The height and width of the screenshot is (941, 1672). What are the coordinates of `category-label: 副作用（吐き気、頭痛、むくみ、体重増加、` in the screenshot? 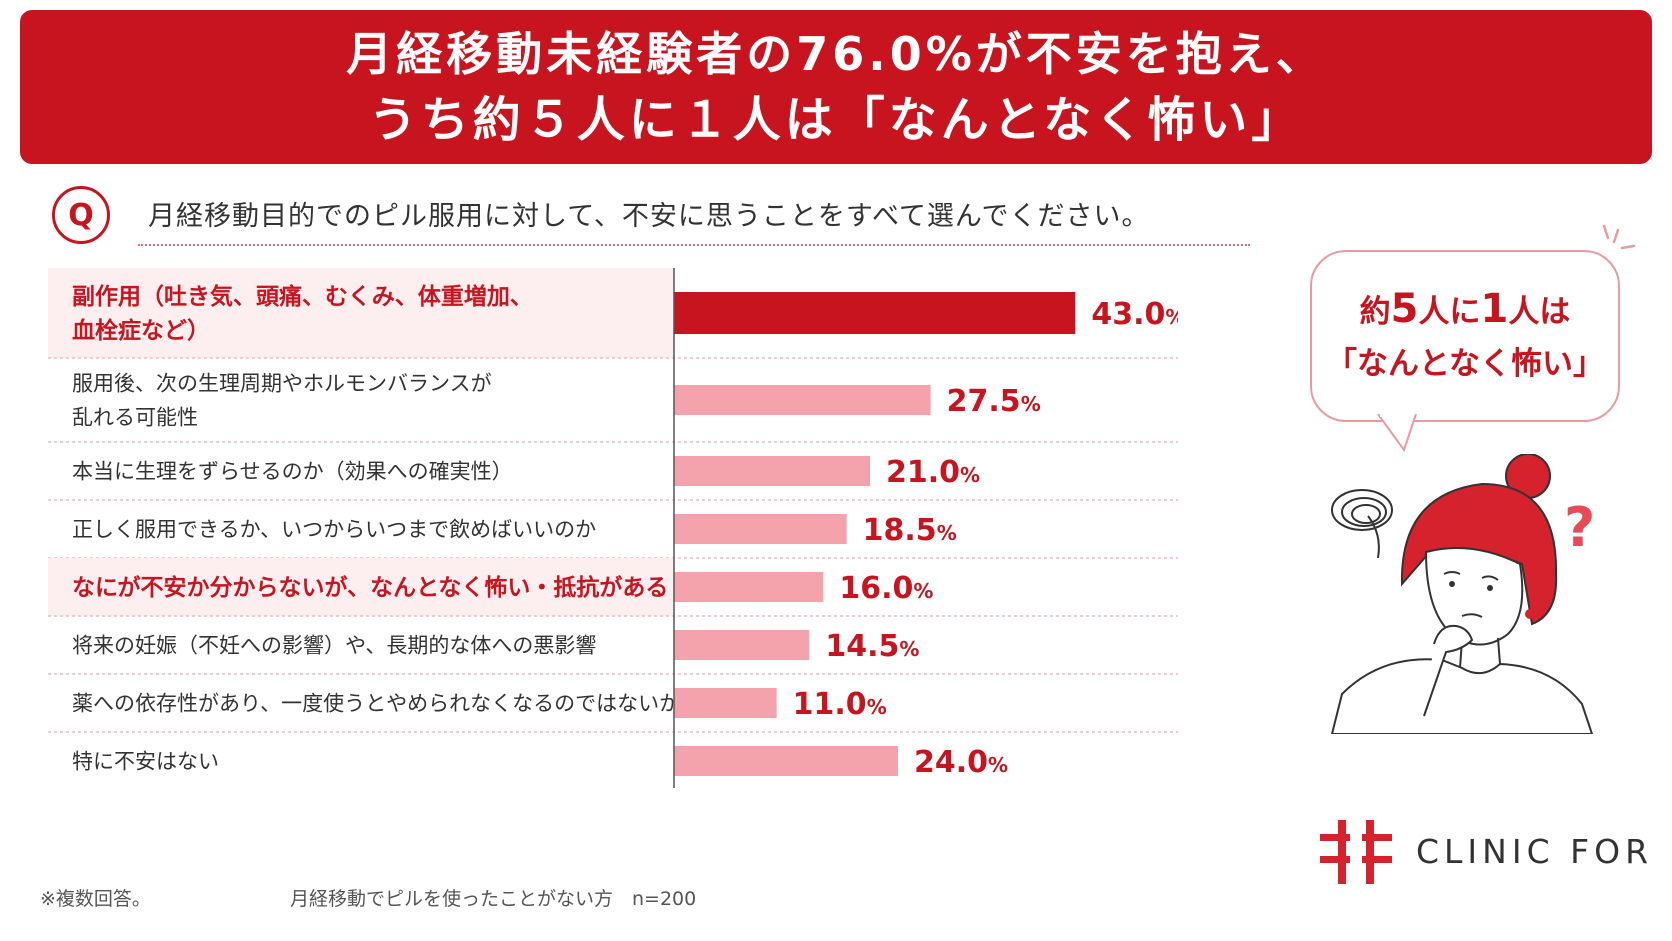 It's located at (302, 296).